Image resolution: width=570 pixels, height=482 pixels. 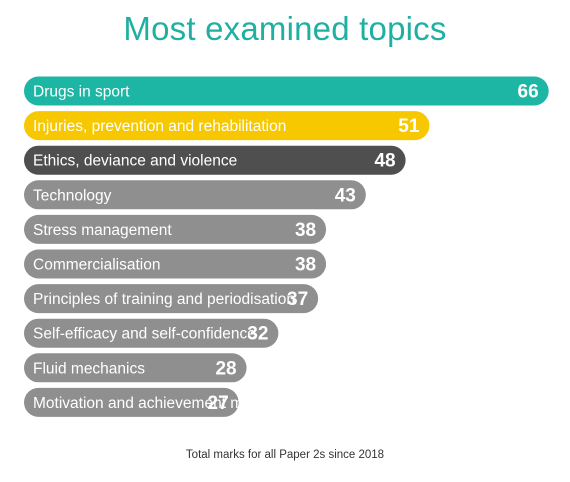 I want to click on bar-value-motivation-and-achievement-motivation: 27, so click(x=218, y=403).